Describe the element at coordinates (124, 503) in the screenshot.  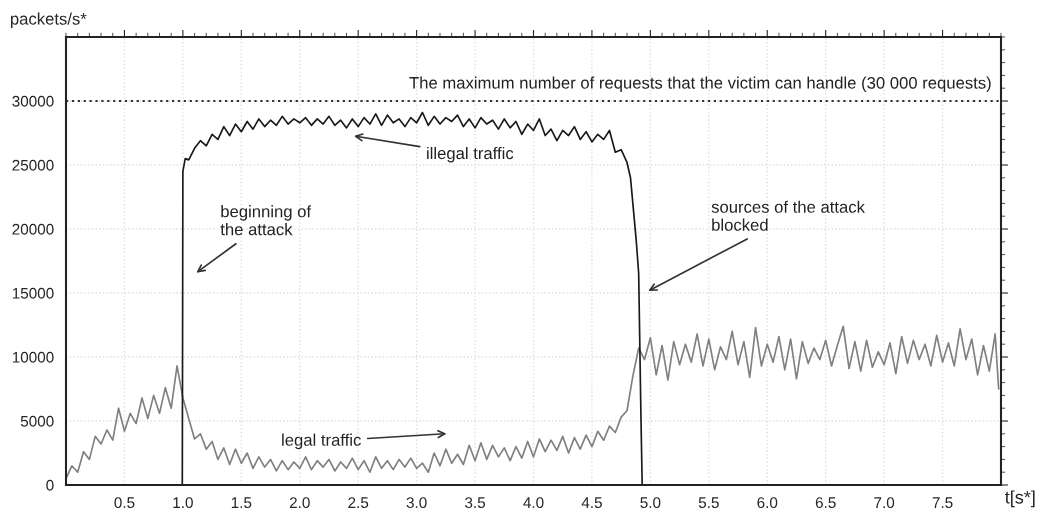
I see `x-tick-label: 0.5` at that location.